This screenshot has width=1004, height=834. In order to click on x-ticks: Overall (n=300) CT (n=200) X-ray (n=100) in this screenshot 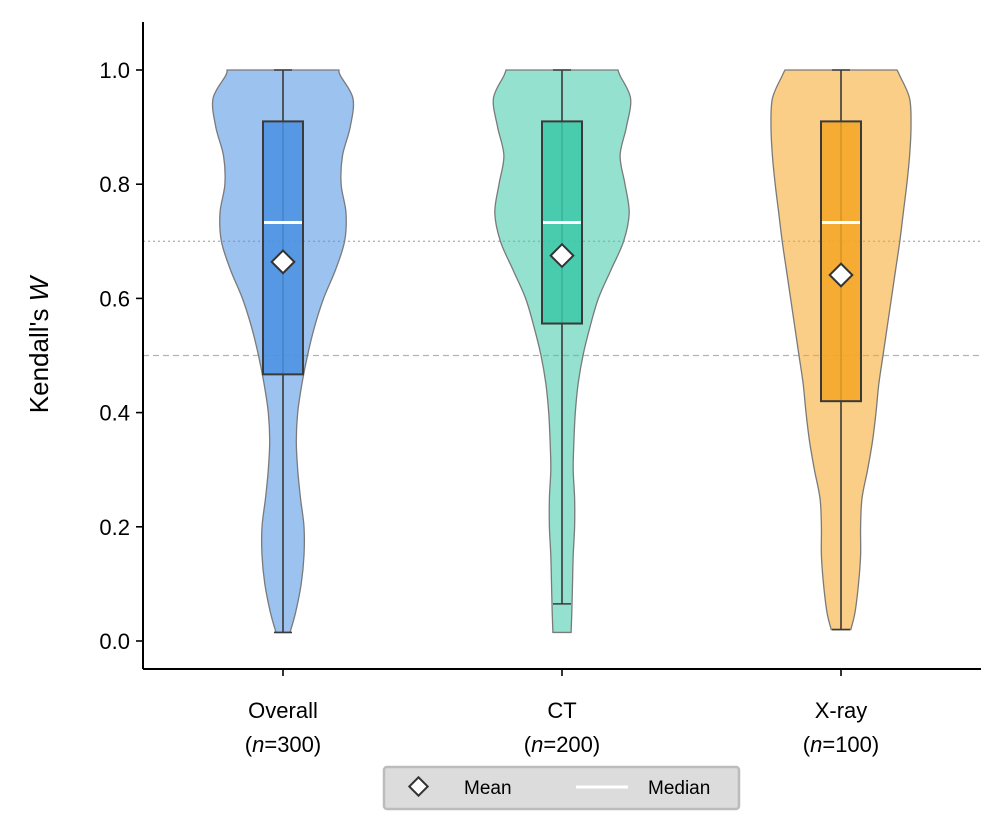, I will do `click(562, 713)`.